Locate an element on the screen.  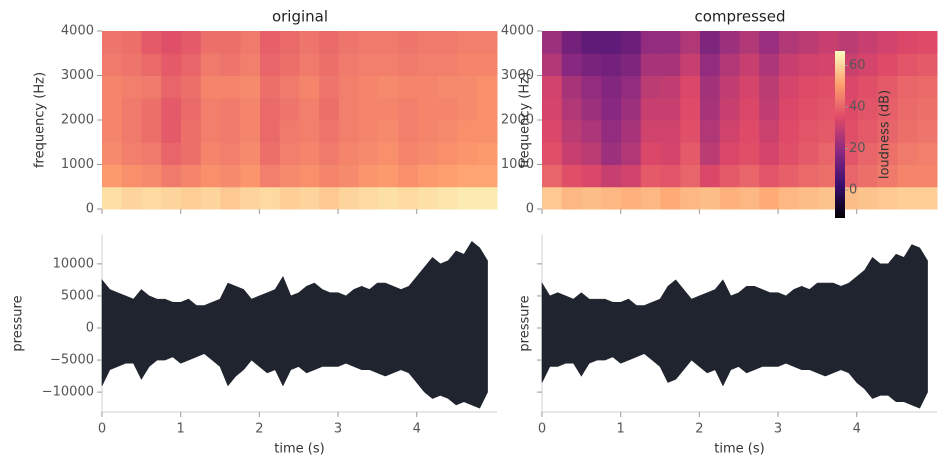
colorbar-label: loudness (dB) is located at coordinates (885, 134).